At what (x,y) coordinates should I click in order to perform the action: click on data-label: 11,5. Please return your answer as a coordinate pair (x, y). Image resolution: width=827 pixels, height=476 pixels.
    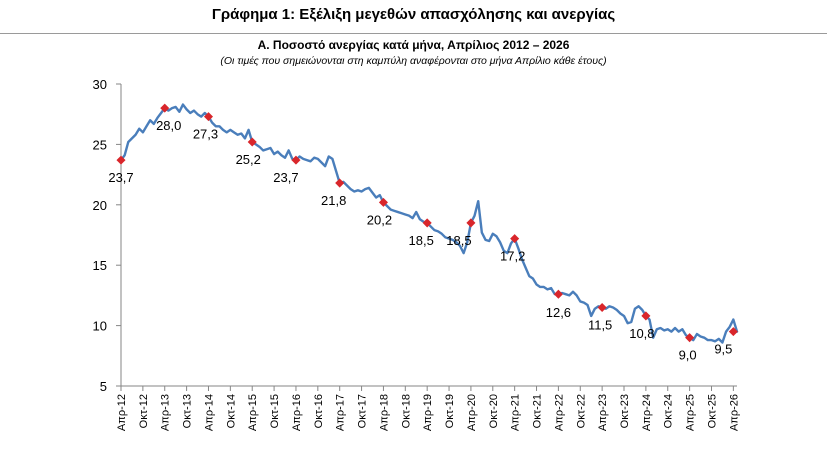
    Looking at the image, I should click on (600, 324).